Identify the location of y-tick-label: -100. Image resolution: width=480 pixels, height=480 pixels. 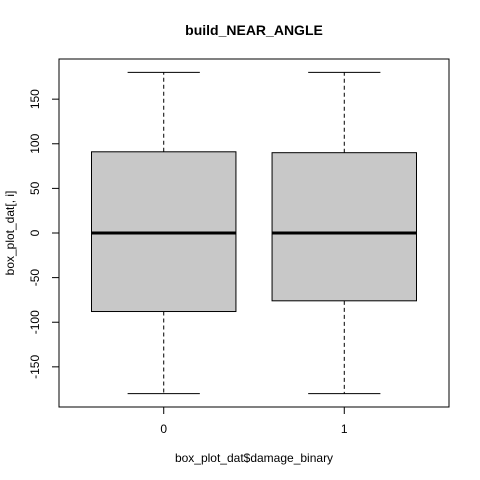
(35, 322).